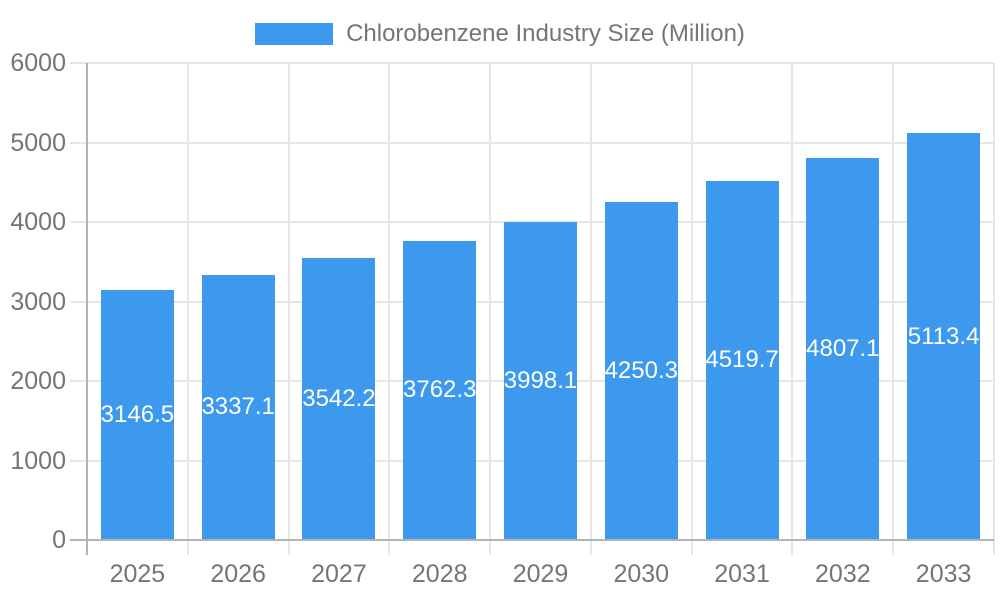 This screenshot has height=600, width=1000. What do you see at coordinates (38, 63) in the screenshot?
I see `y-axis-label: 6000` at bounding box center [38, 63].